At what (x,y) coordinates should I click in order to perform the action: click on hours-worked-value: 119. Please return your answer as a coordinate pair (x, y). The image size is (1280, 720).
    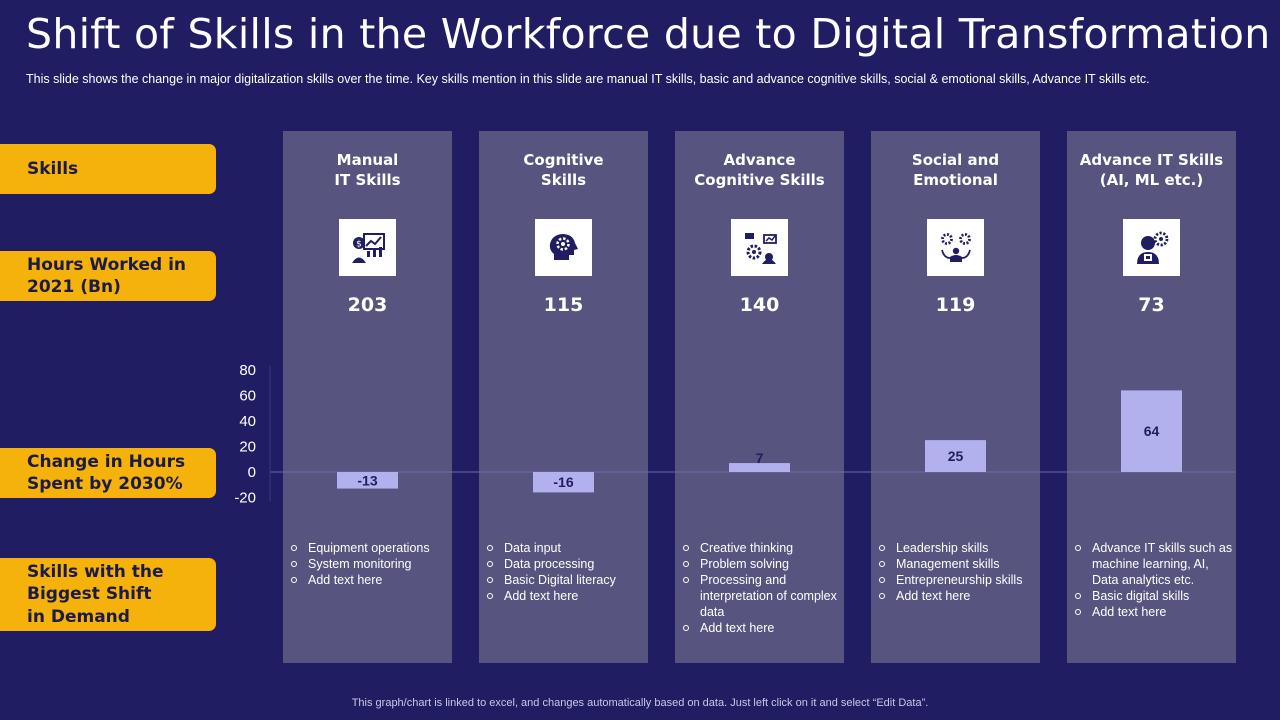
    Looking at the image, I should click on (955, 305).